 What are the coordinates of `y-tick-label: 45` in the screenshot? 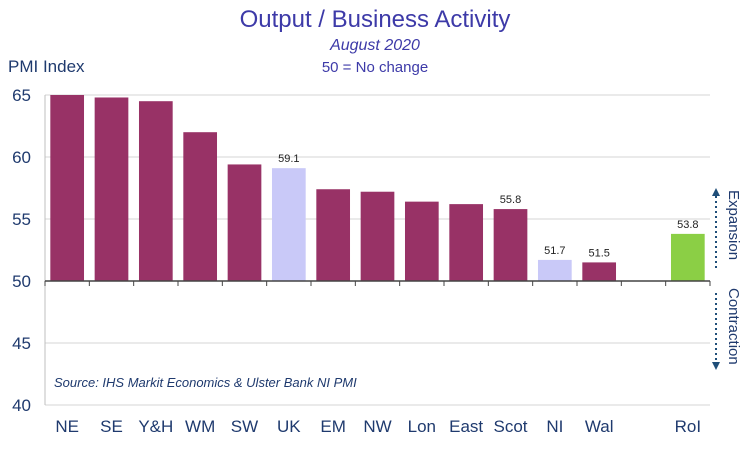 It's located at (21, 343).